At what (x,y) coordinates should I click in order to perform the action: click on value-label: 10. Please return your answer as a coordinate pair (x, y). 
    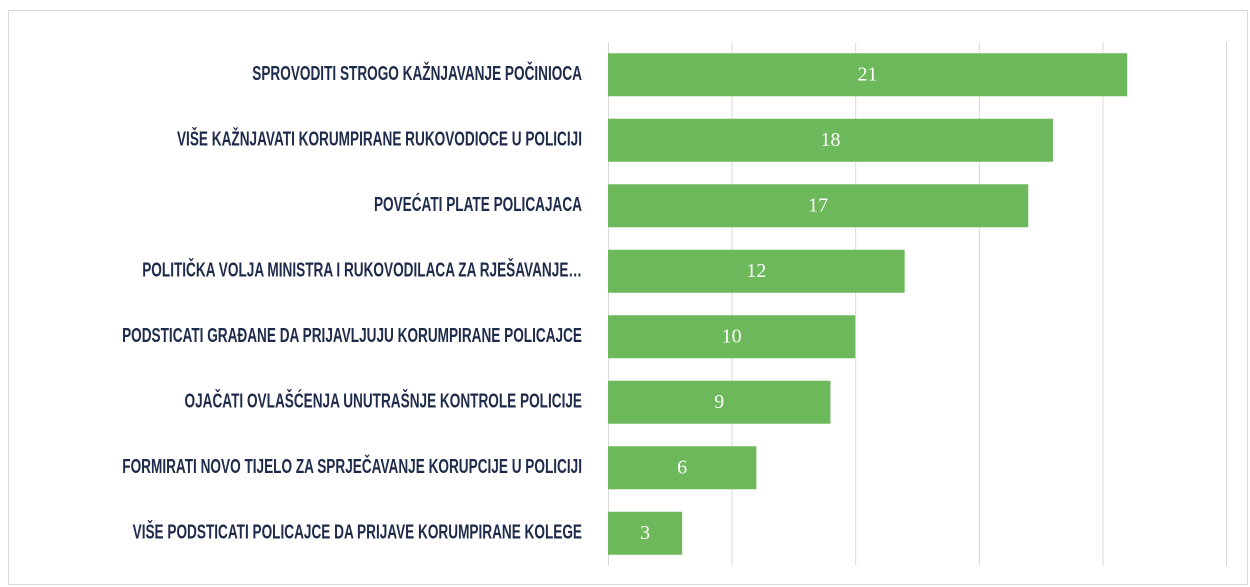
    Looking at the image, I should click on (732, 336).